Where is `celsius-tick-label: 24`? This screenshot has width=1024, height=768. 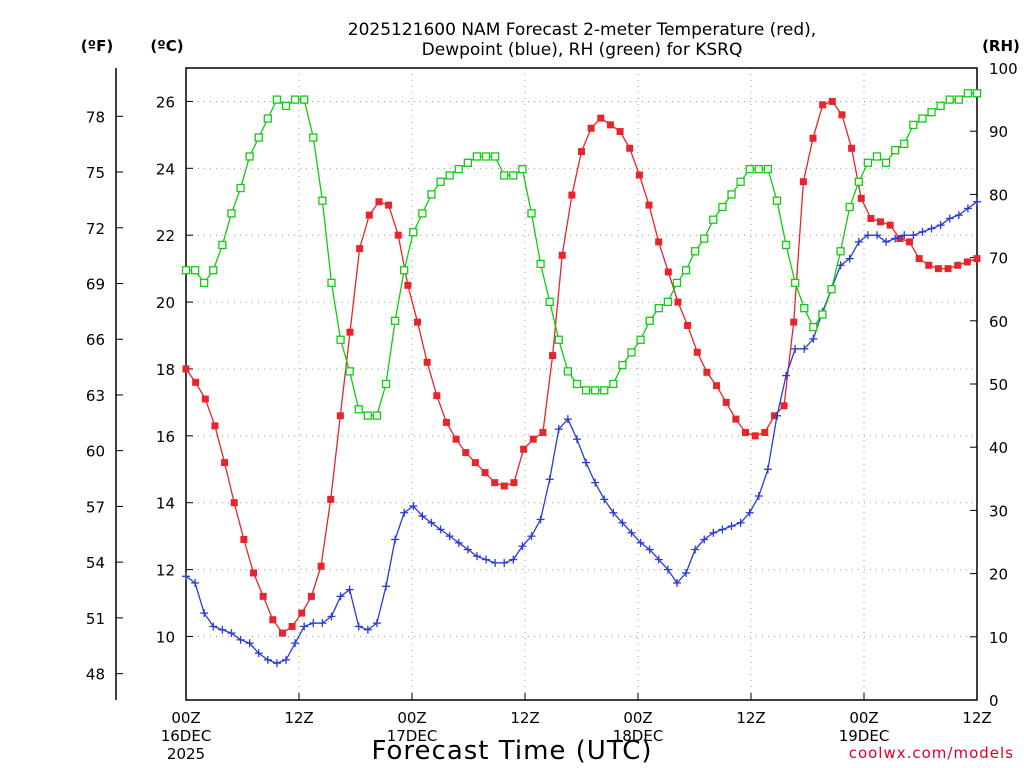 celsius-tick-label: 24 is located at coordinates (165, 169).